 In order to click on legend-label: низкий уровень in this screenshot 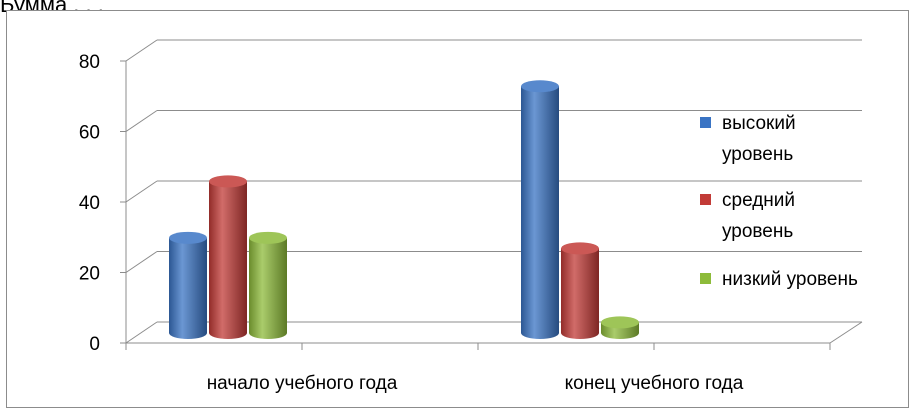, I will do `click(790, 279)`.